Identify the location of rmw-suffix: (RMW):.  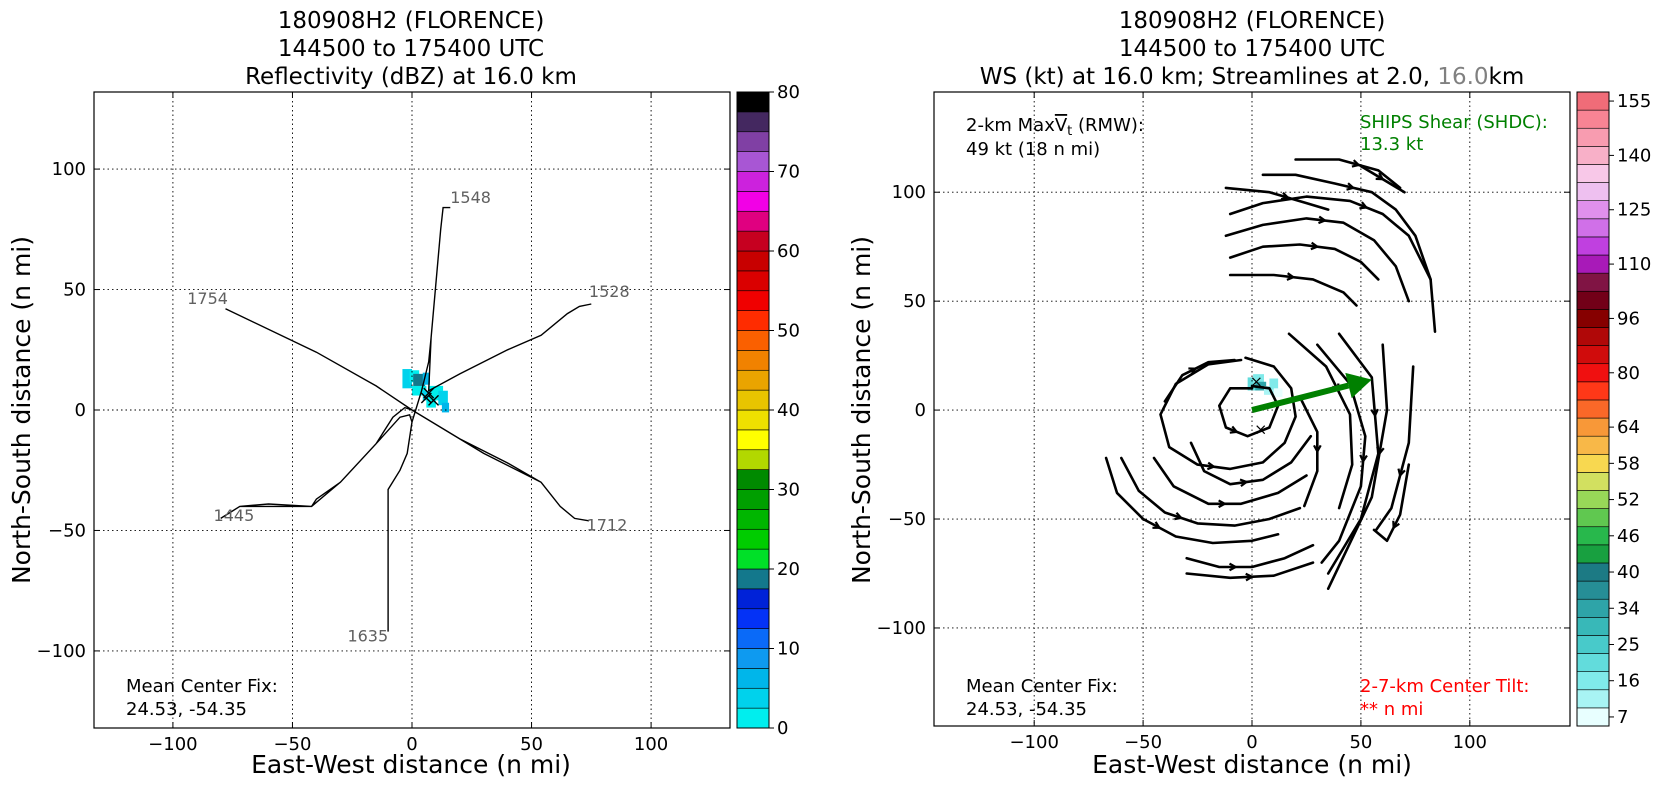
(1108, 125).